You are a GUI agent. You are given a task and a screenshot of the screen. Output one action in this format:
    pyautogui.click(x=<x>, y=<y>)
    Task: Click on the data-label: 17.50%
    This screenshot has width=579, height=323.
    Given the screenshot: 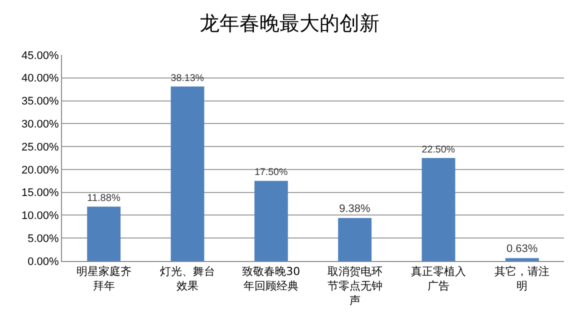 What is the action you would take?
    pyautogui.click(x=271, y=172)
    